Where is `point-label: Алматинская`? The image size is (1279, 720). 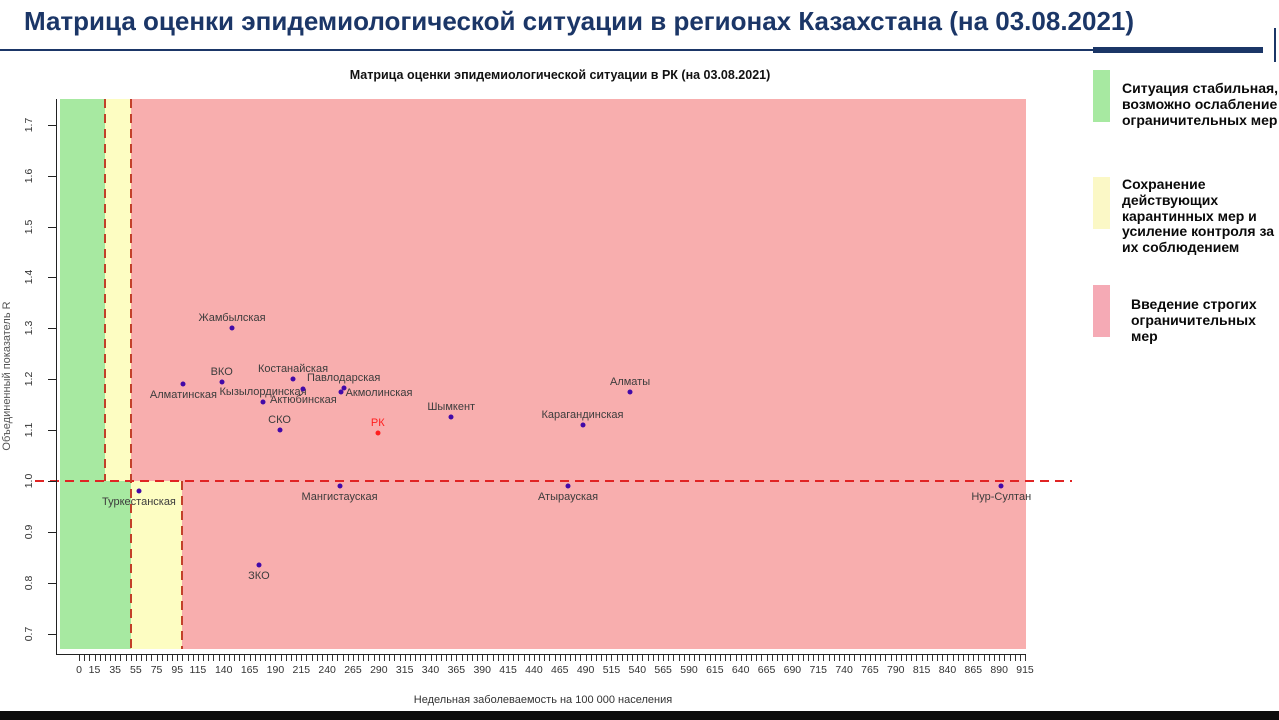 point-label: Алматинская is located at coordinates (183, 395).